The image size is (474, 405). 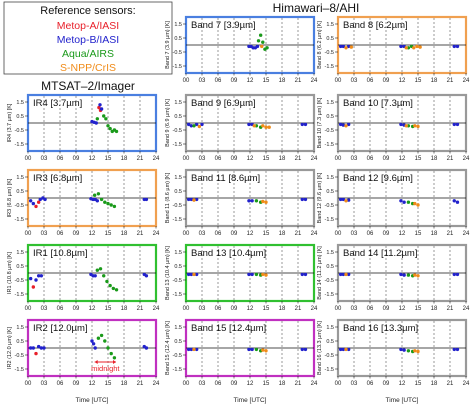 What do you see at coordinates (88, 40) in the screenshot?
I see `legend-item-metop-b: Metop-B/IASI` at bounding box center [88, 40].